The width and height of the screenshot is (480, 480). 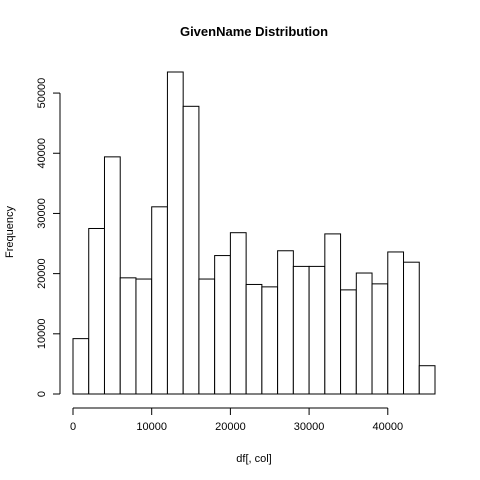 I want to click on y-tick-label-5: 50000, so click(x=42, y=93).